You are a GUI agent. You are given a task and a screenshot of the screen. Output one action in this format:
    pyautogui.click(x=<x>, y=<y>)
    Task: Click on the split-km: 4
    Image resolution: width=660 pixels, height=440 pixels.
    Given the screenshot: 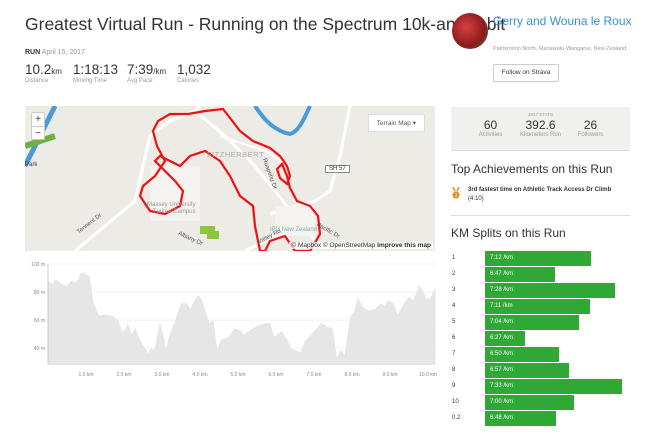 What is the action you would take?
    pyautogui.click(x=454, y=306)
    